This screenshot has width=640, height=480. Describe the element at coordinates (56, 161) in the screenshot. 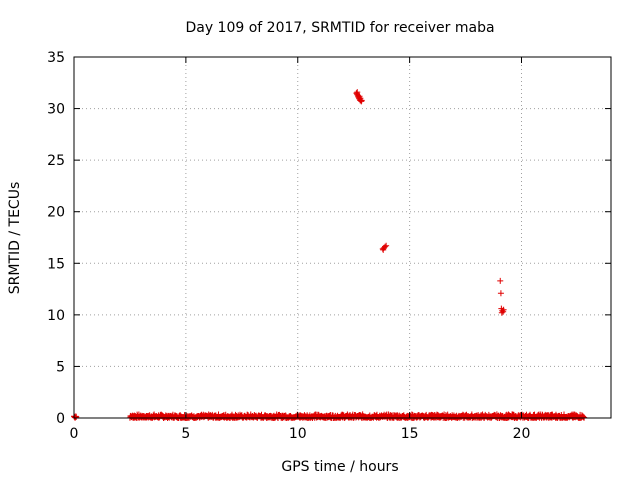

I see `y-tick-label: 25` at that location.